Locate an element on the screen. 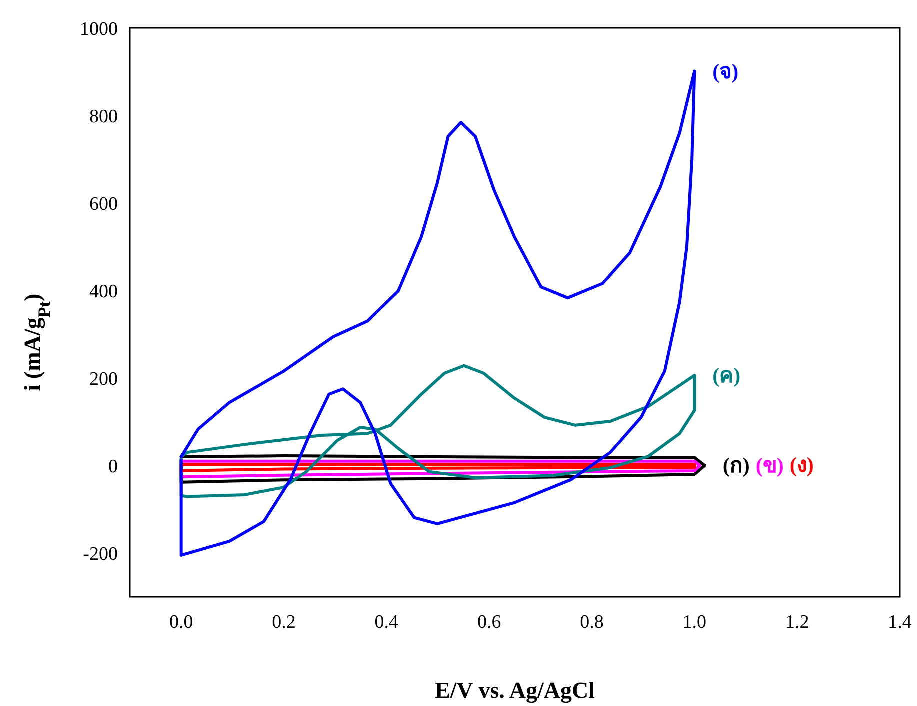 The width and height of the screenshot is (917, 706). x-tick-label: 1.2 is located at coordinates (797, 622).